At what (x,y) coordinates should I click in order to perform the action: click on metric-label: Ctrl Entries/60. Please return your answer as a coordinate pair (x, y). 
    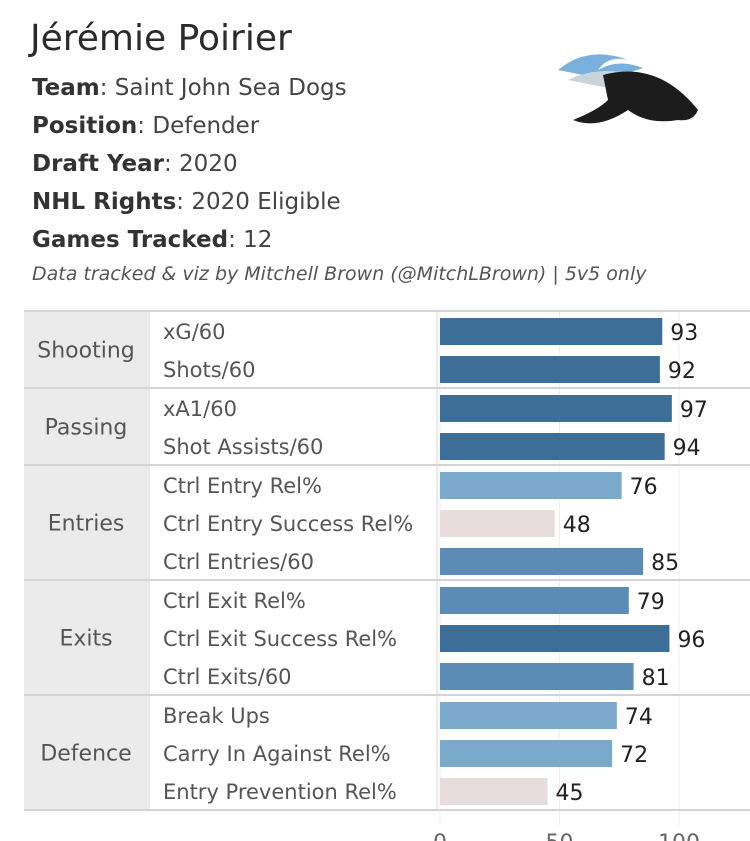
    Looking at the image, I should click on (238, 562).